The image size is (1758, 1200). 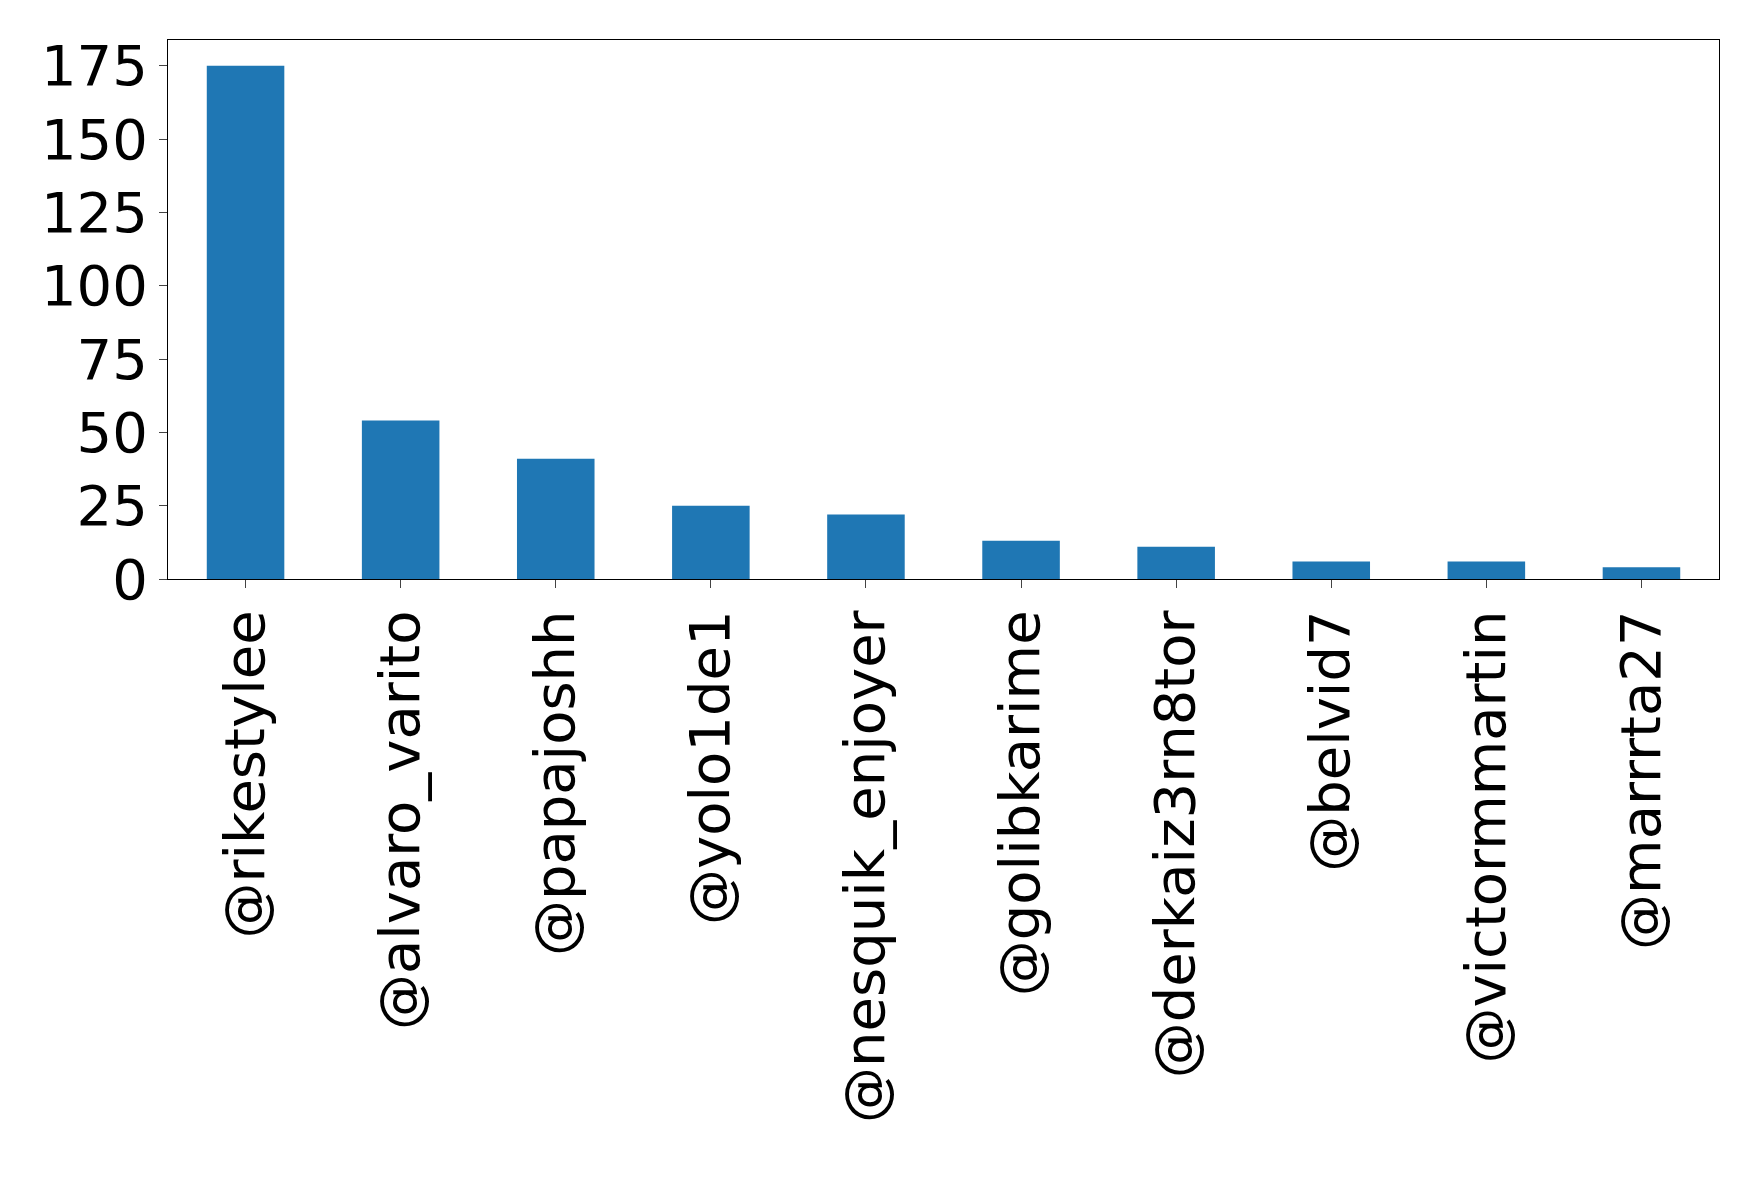 I want to click on y-tick-label: 0, so click(x=130, y=579).